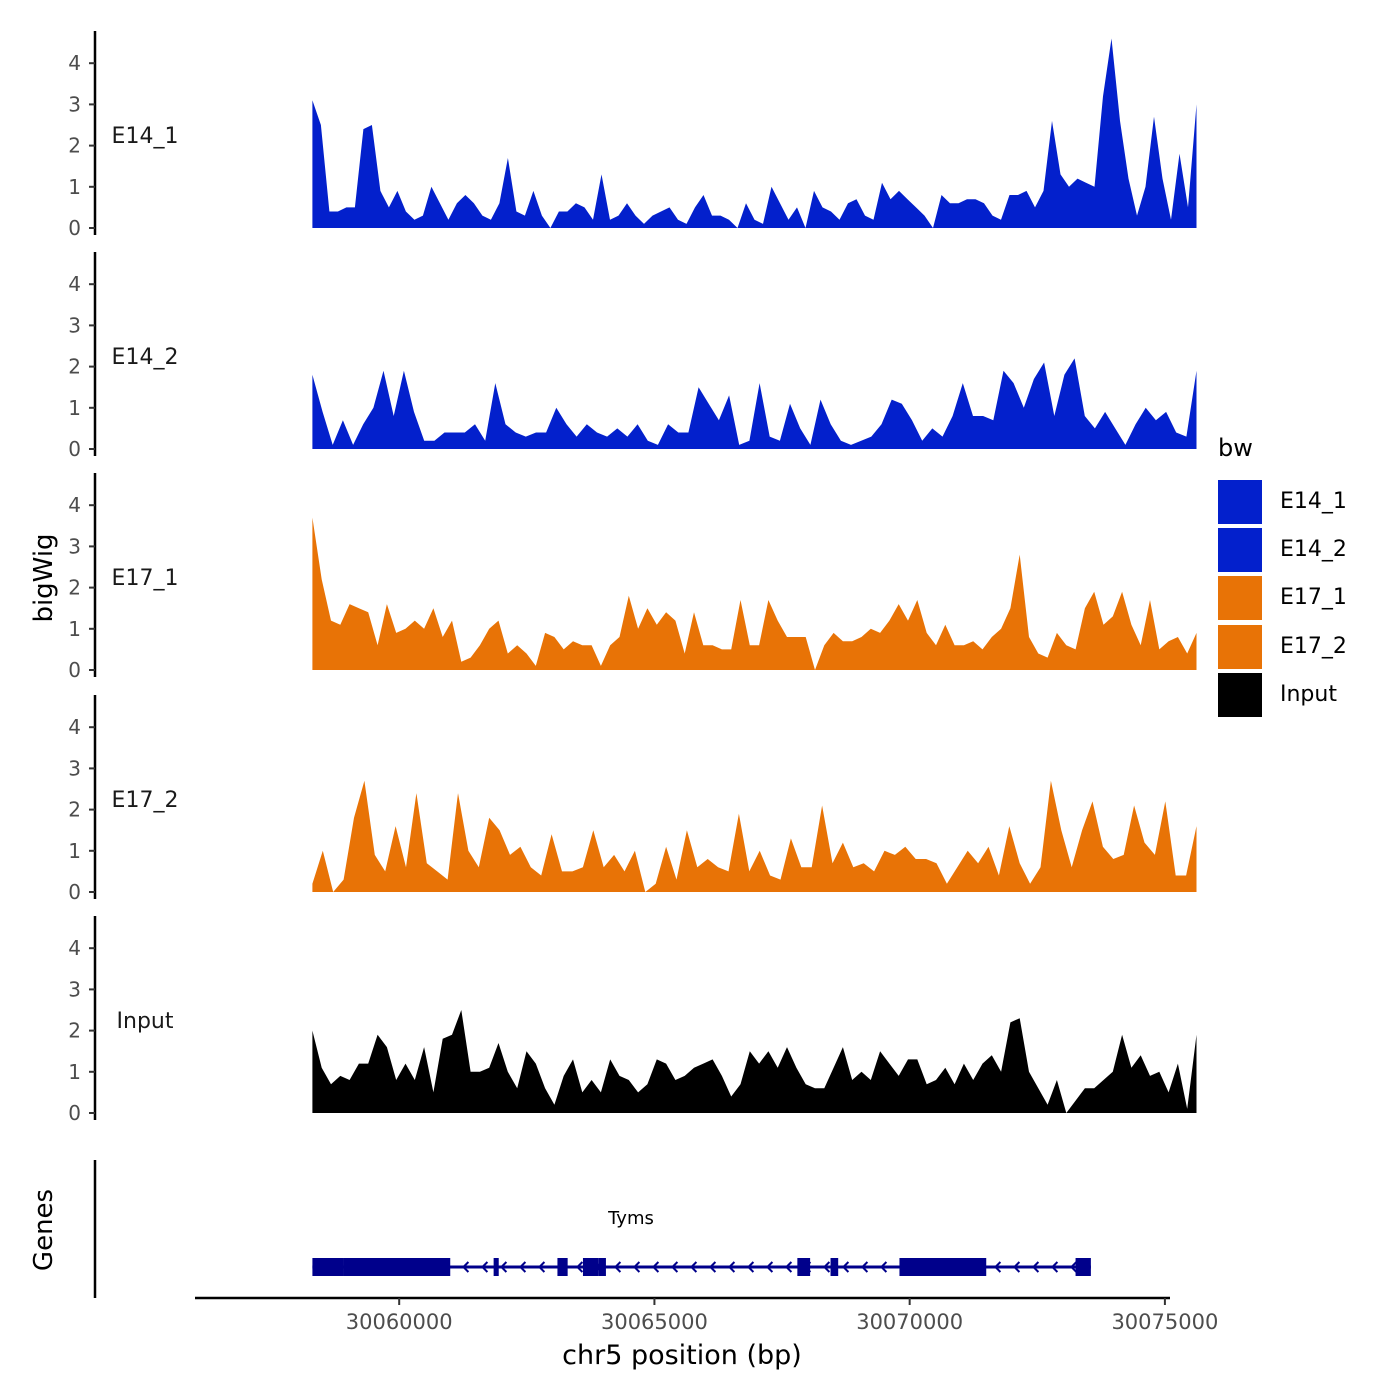 The height and width of the screenshot is (1400, 1400). Describe the element at coordinates (1313, 646) in the screenshot. I see `legend-label: E17_2` at that location.